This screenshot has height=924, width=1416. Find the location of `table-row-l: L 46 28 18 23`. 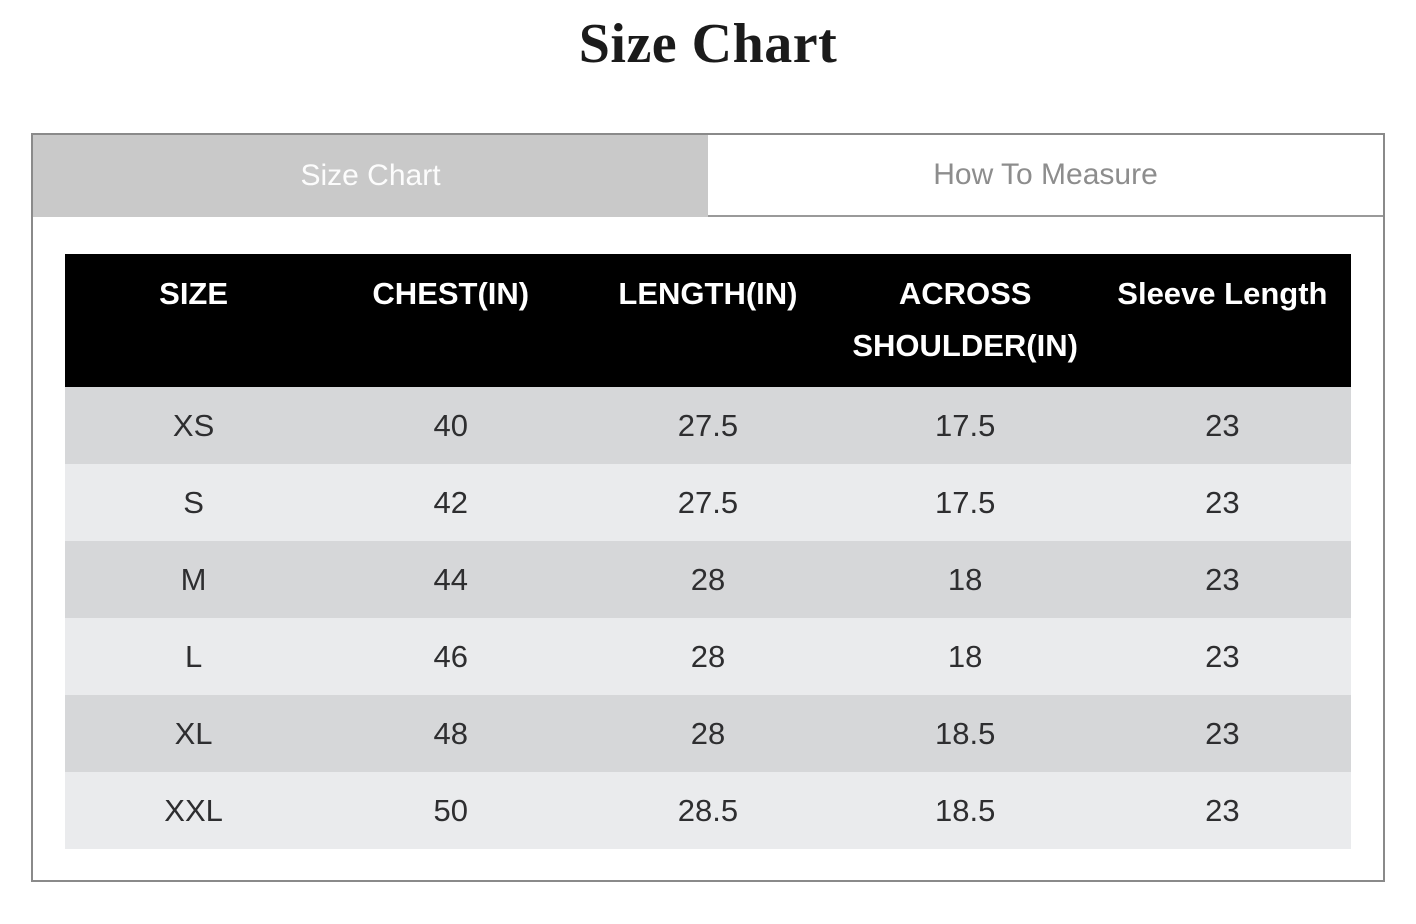

table-row-l: L 46 28 18 23 is located at coordinates (708, 656).